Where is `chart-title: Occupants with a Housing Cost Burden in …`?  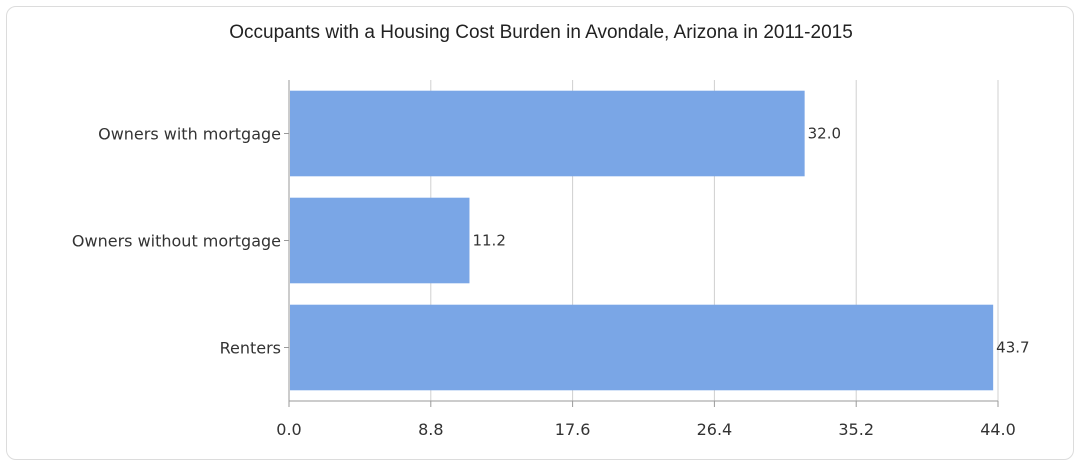 chart-title: Occupants with a Housing Cost Burden in … is located at coordinates (541, 32).